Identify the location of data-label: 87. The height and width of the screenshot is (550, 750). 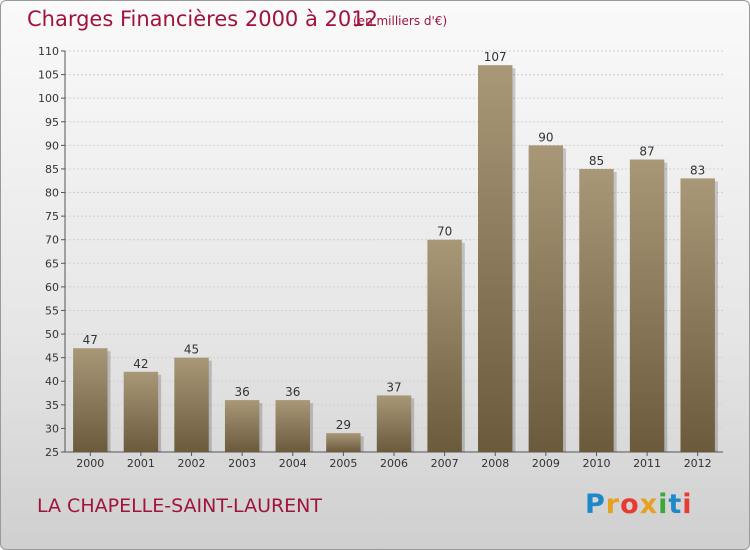
(646, 152).